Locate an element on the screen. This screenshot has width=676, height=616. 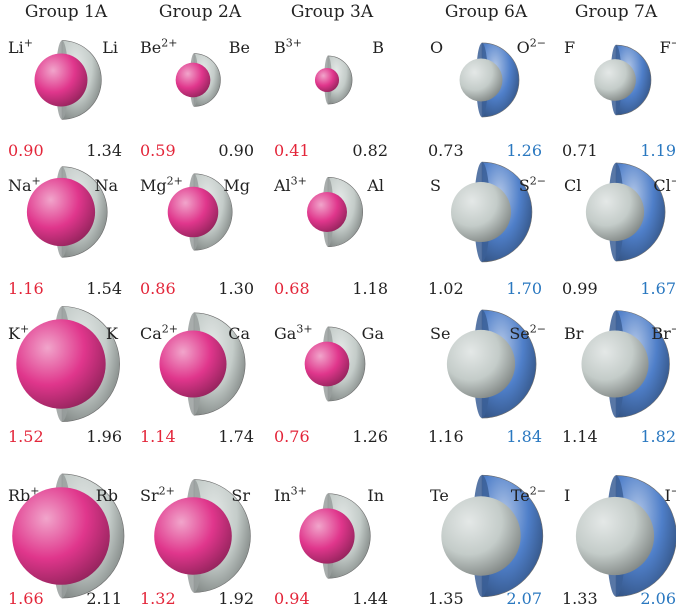
ion-radius-value: 0.94 is located at coordinates (292, 598).